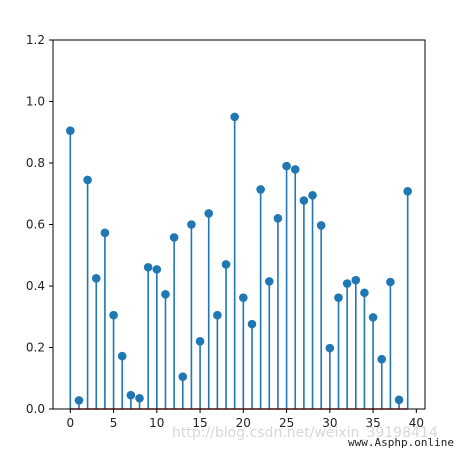 The image size is (456, 451). Describe the element at coordinates (35, 102) in the screenshot. I see `y-tick-label: 1.0` at that location.